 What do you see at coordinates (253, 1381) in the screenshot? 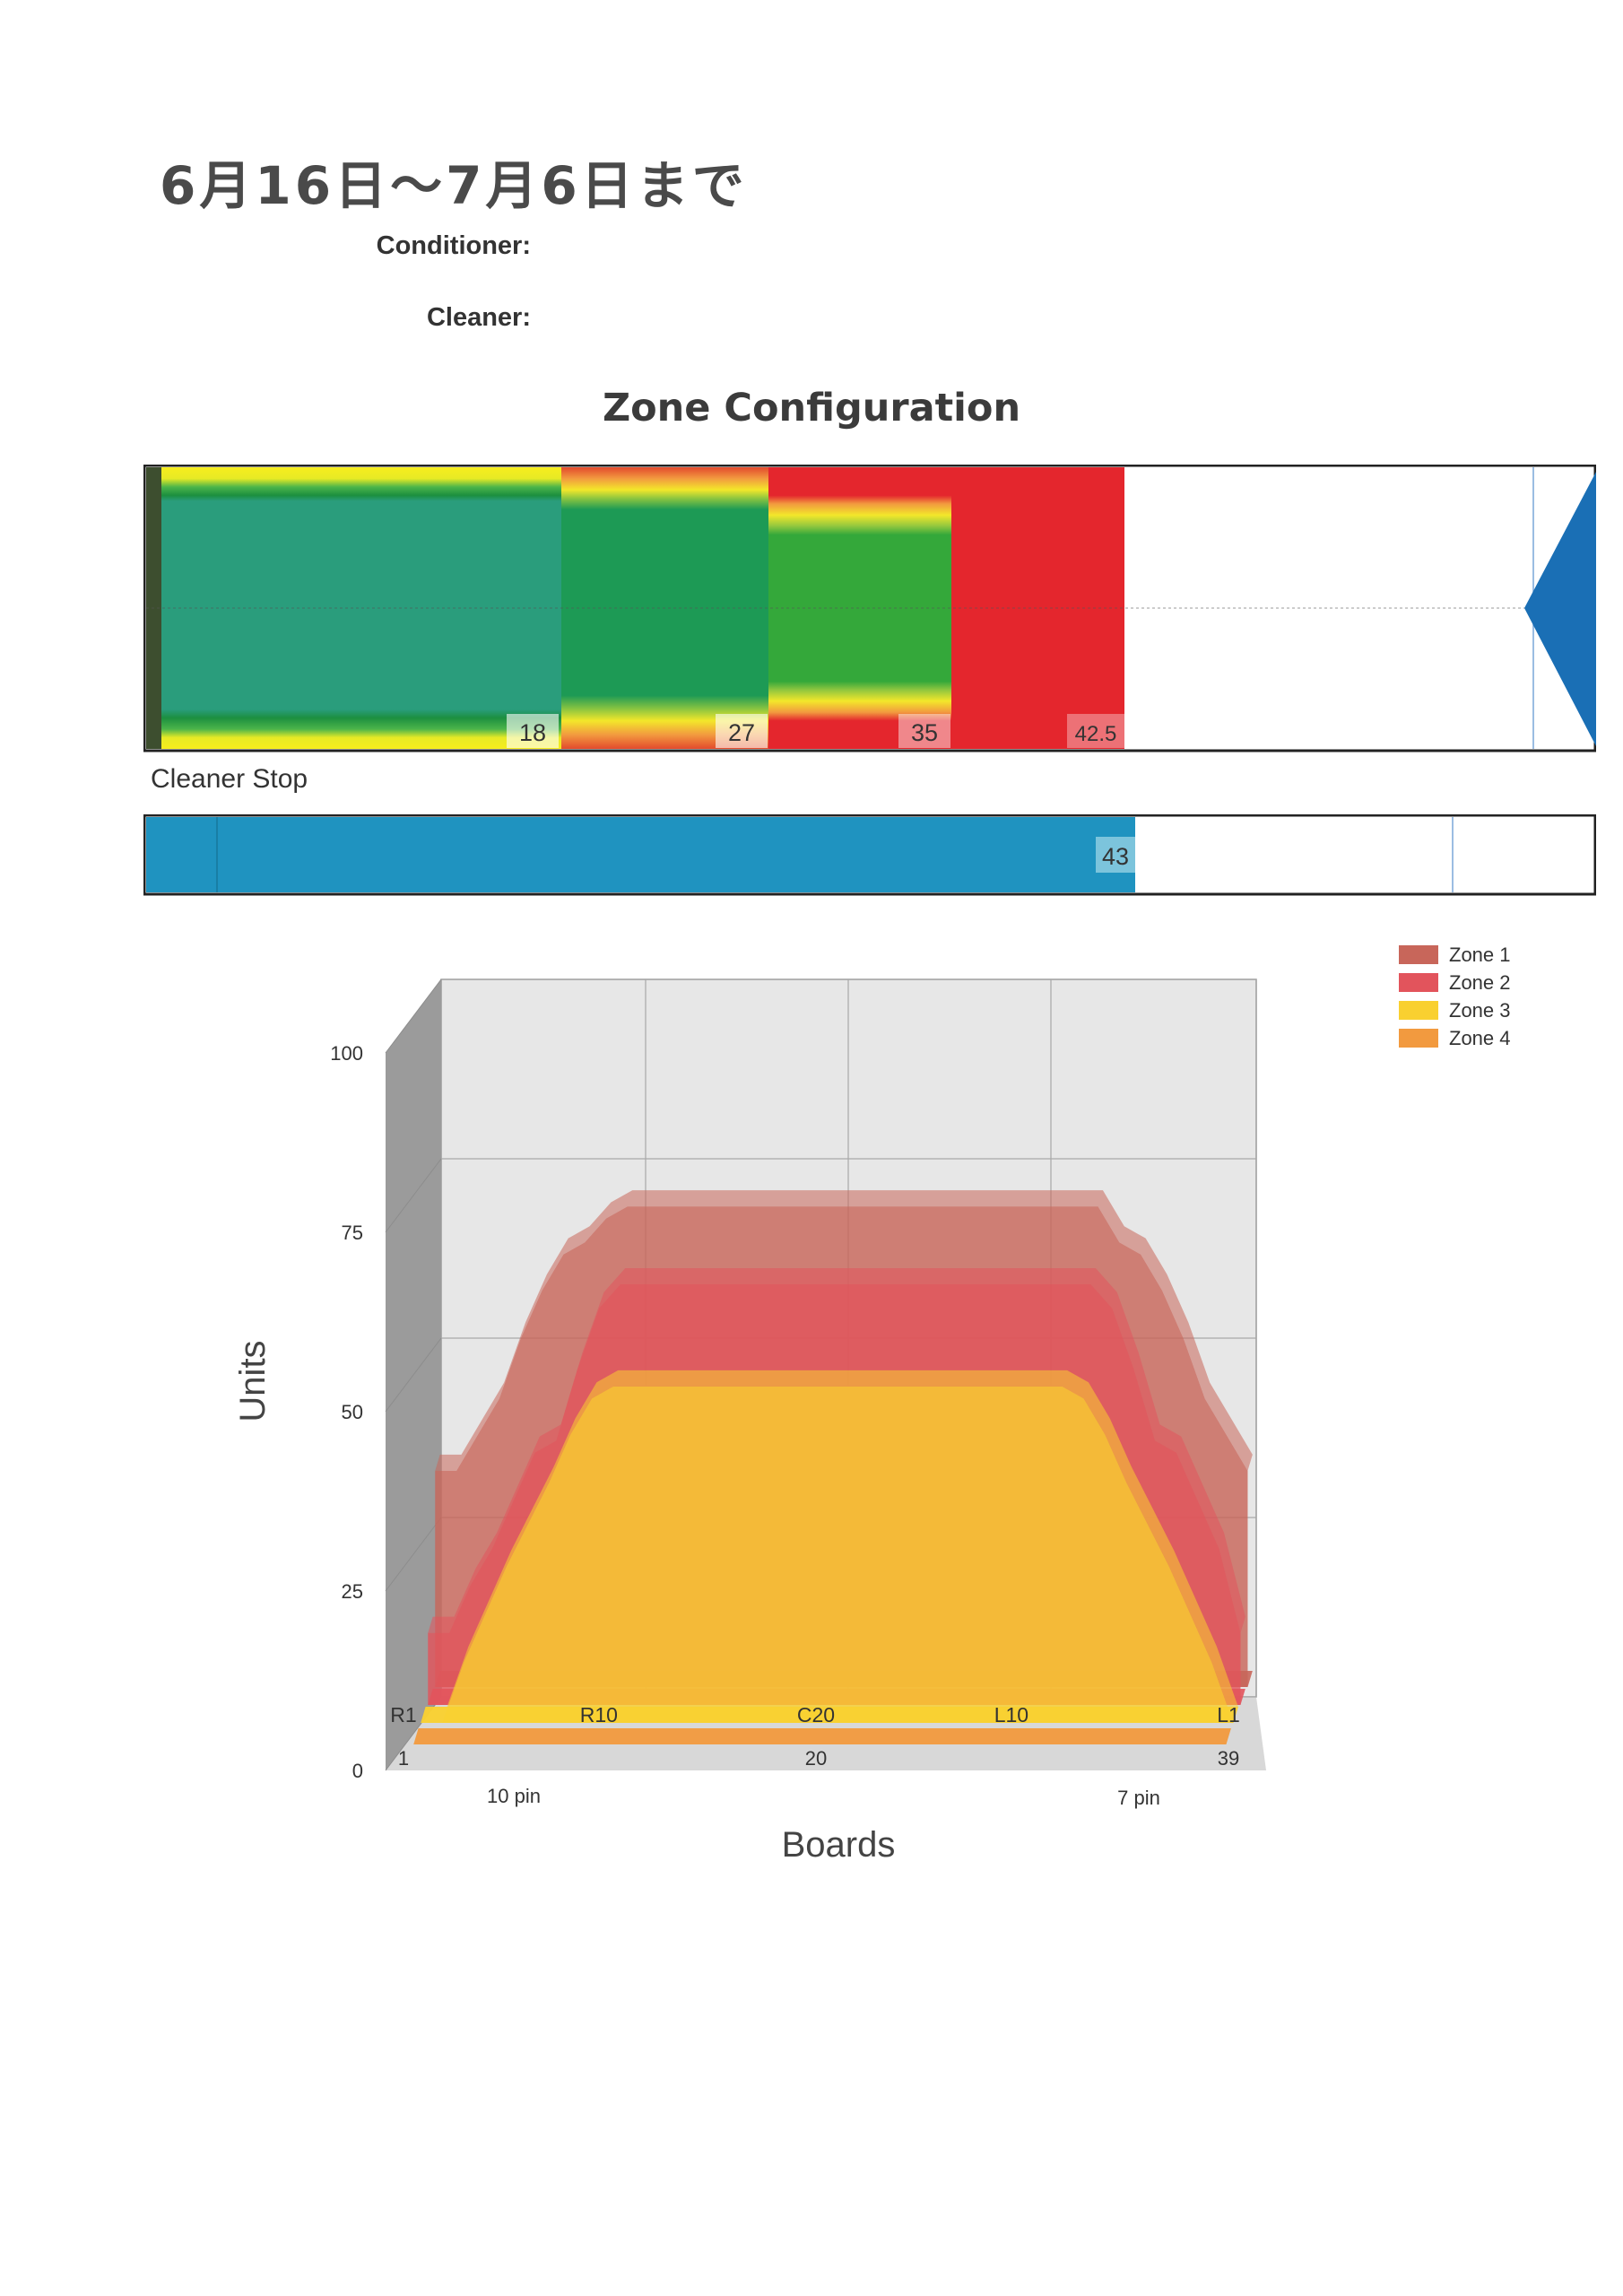
I see `y-axis-label: Units` at bounding box center [253, 1381].